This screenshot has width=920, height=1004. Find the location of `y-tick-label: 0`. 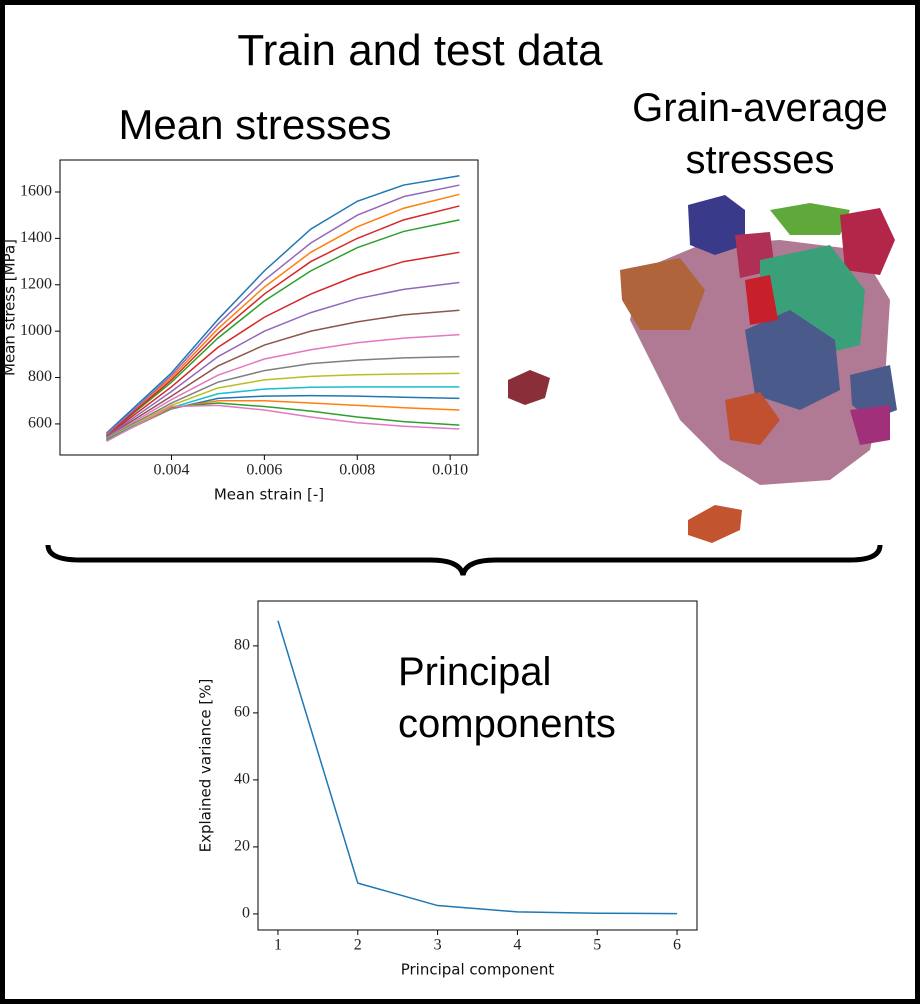

y-tick-label: 0 is located at coordinates (246, 913).